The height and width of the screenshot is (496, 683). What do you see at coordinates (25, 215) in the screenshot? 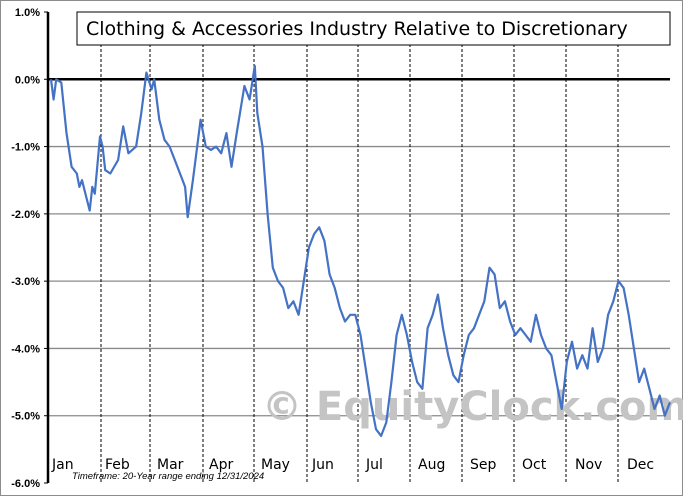
I see `y-tick-label: -2.0%` at bounding box center [25, 215].